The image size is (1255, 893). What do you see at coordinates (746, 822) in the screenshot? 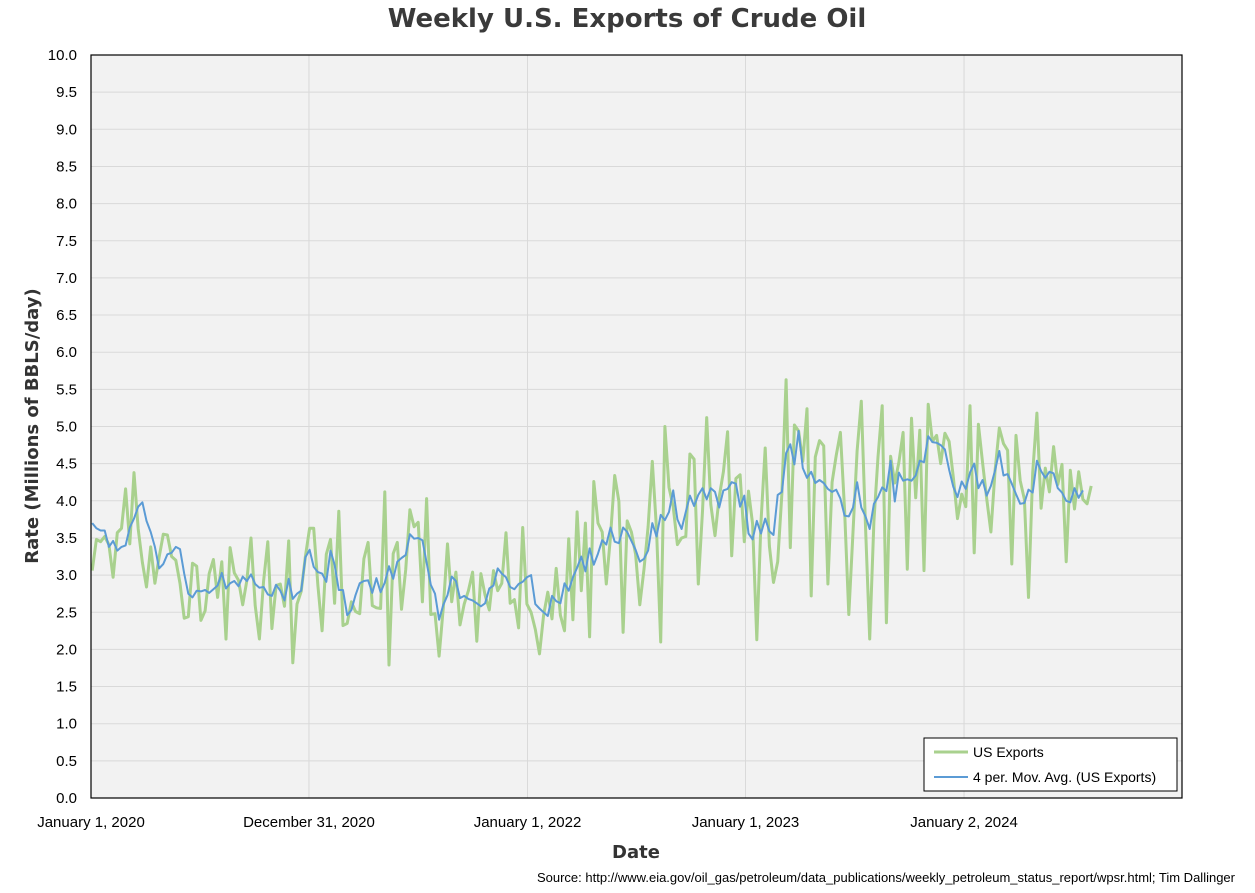
I see `x-tick-label: January 1, 2023` at bounding box center [746, 822].